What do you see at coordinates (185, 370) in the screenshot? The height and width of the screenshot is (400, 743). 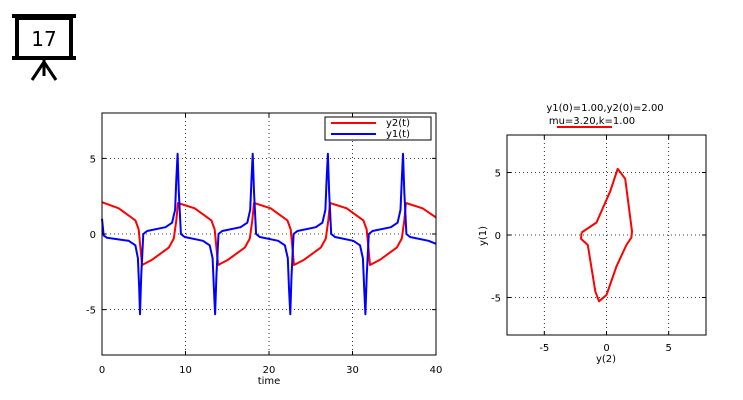 I see `left-x-tick-label: 10` at bounding box center [185, 370].